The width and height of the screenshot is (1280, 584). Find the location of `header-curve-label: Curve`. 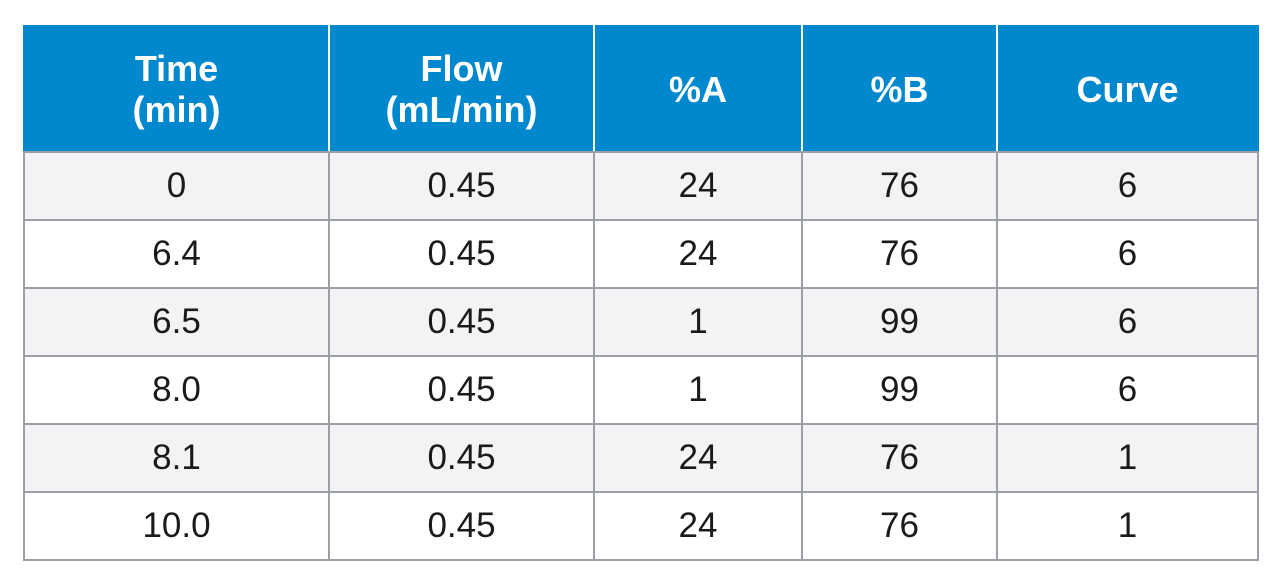

header-curve-label: Curve is located at coordinates (1127, 89).